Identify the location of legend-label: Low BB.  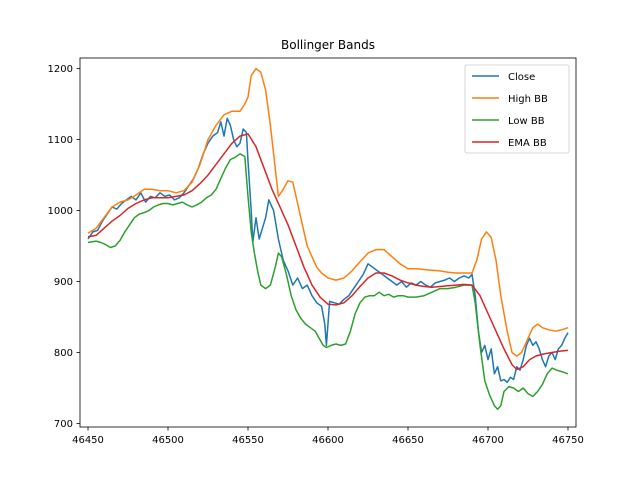
(526, 121).